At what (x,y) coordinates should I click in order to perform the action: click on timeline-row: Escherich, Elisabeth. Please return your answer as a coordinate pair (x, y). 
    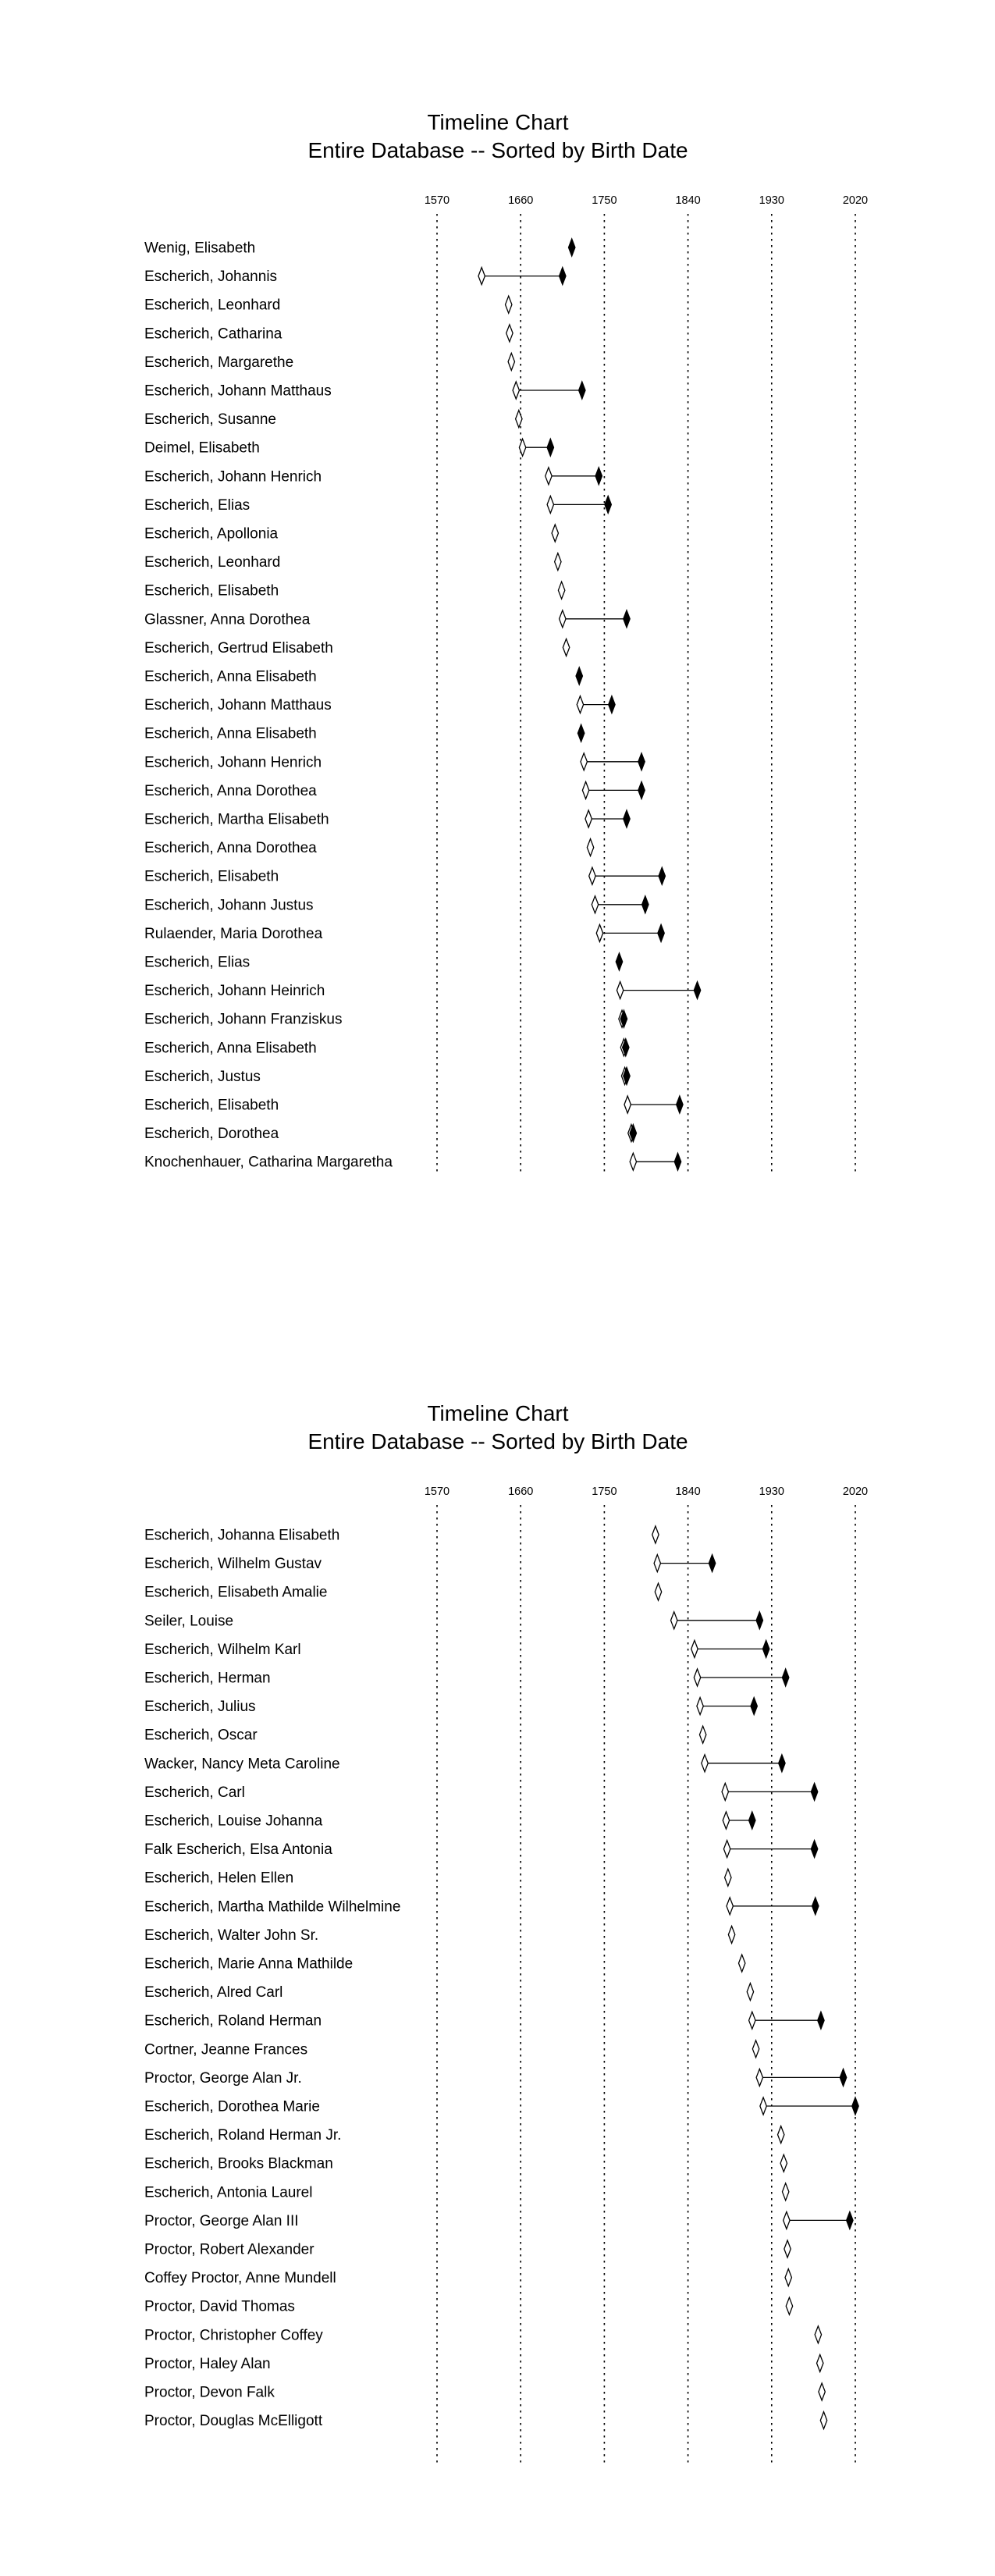
    Looking at the image, I should click on (355, 590).